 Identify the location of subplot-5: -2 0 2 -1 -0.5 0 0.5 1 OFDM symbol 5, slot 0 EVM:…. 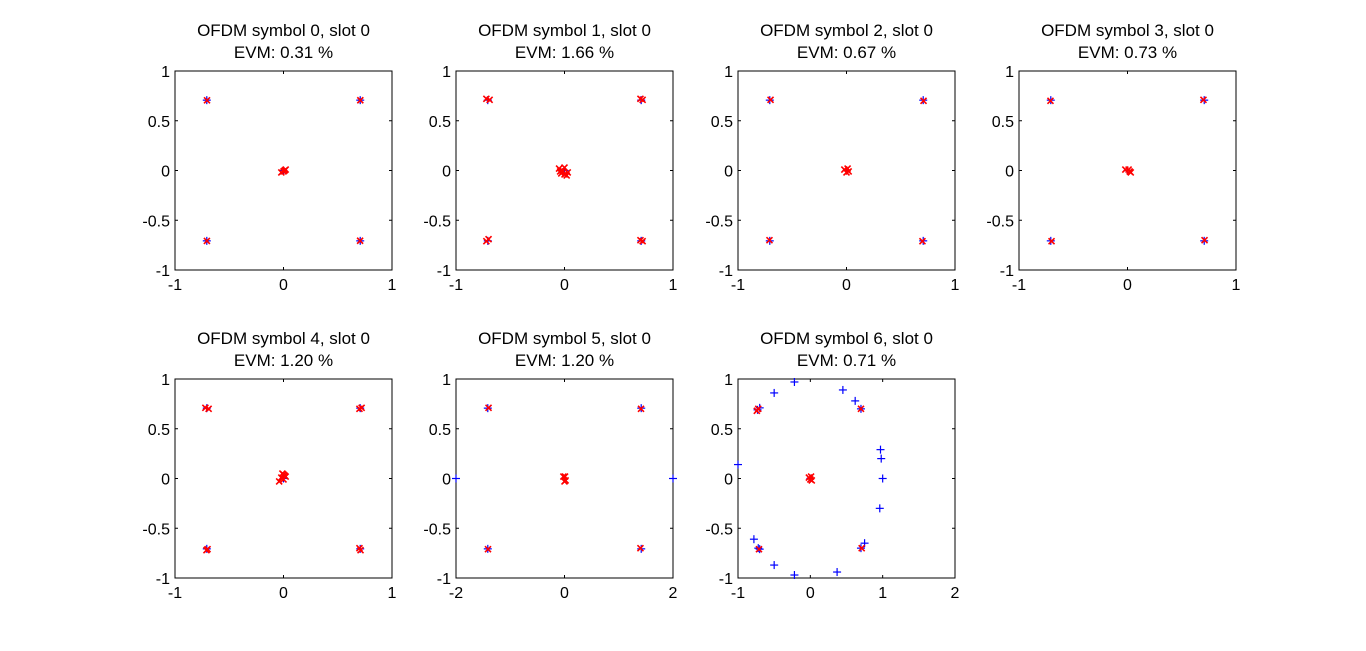
(550, 465).